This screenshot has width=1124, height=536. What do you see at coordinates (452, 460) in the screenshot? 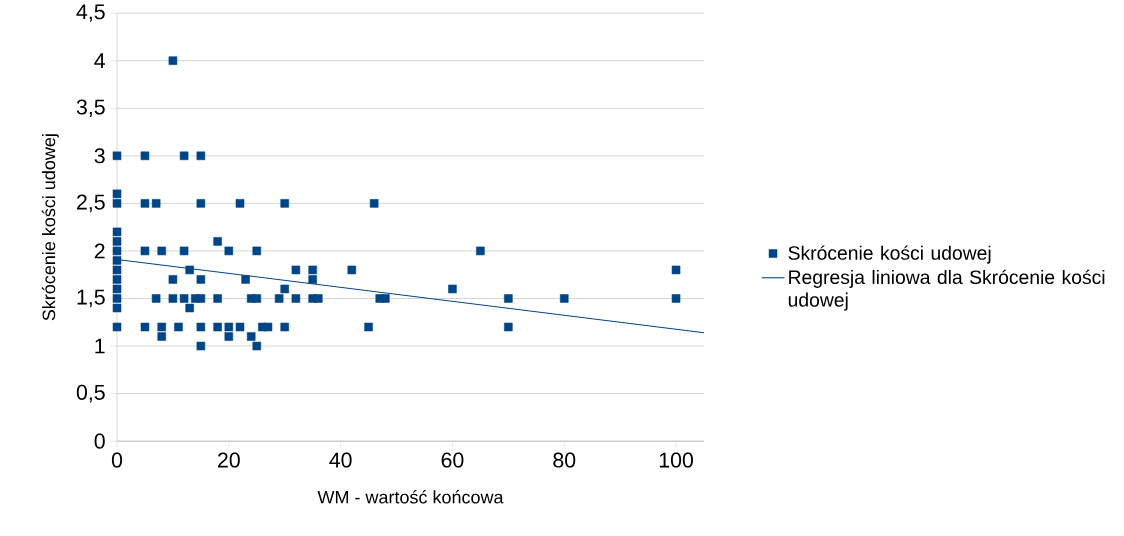
I see `x-tick-label: 60` at bounding box center [452, 460].